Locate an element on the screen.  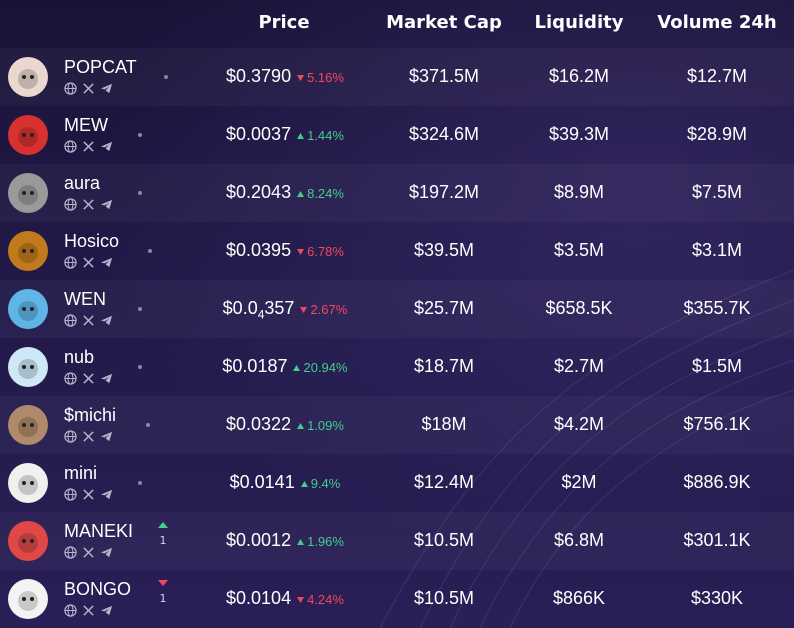
token-name: Hosico is located at coordinates (92, 241).